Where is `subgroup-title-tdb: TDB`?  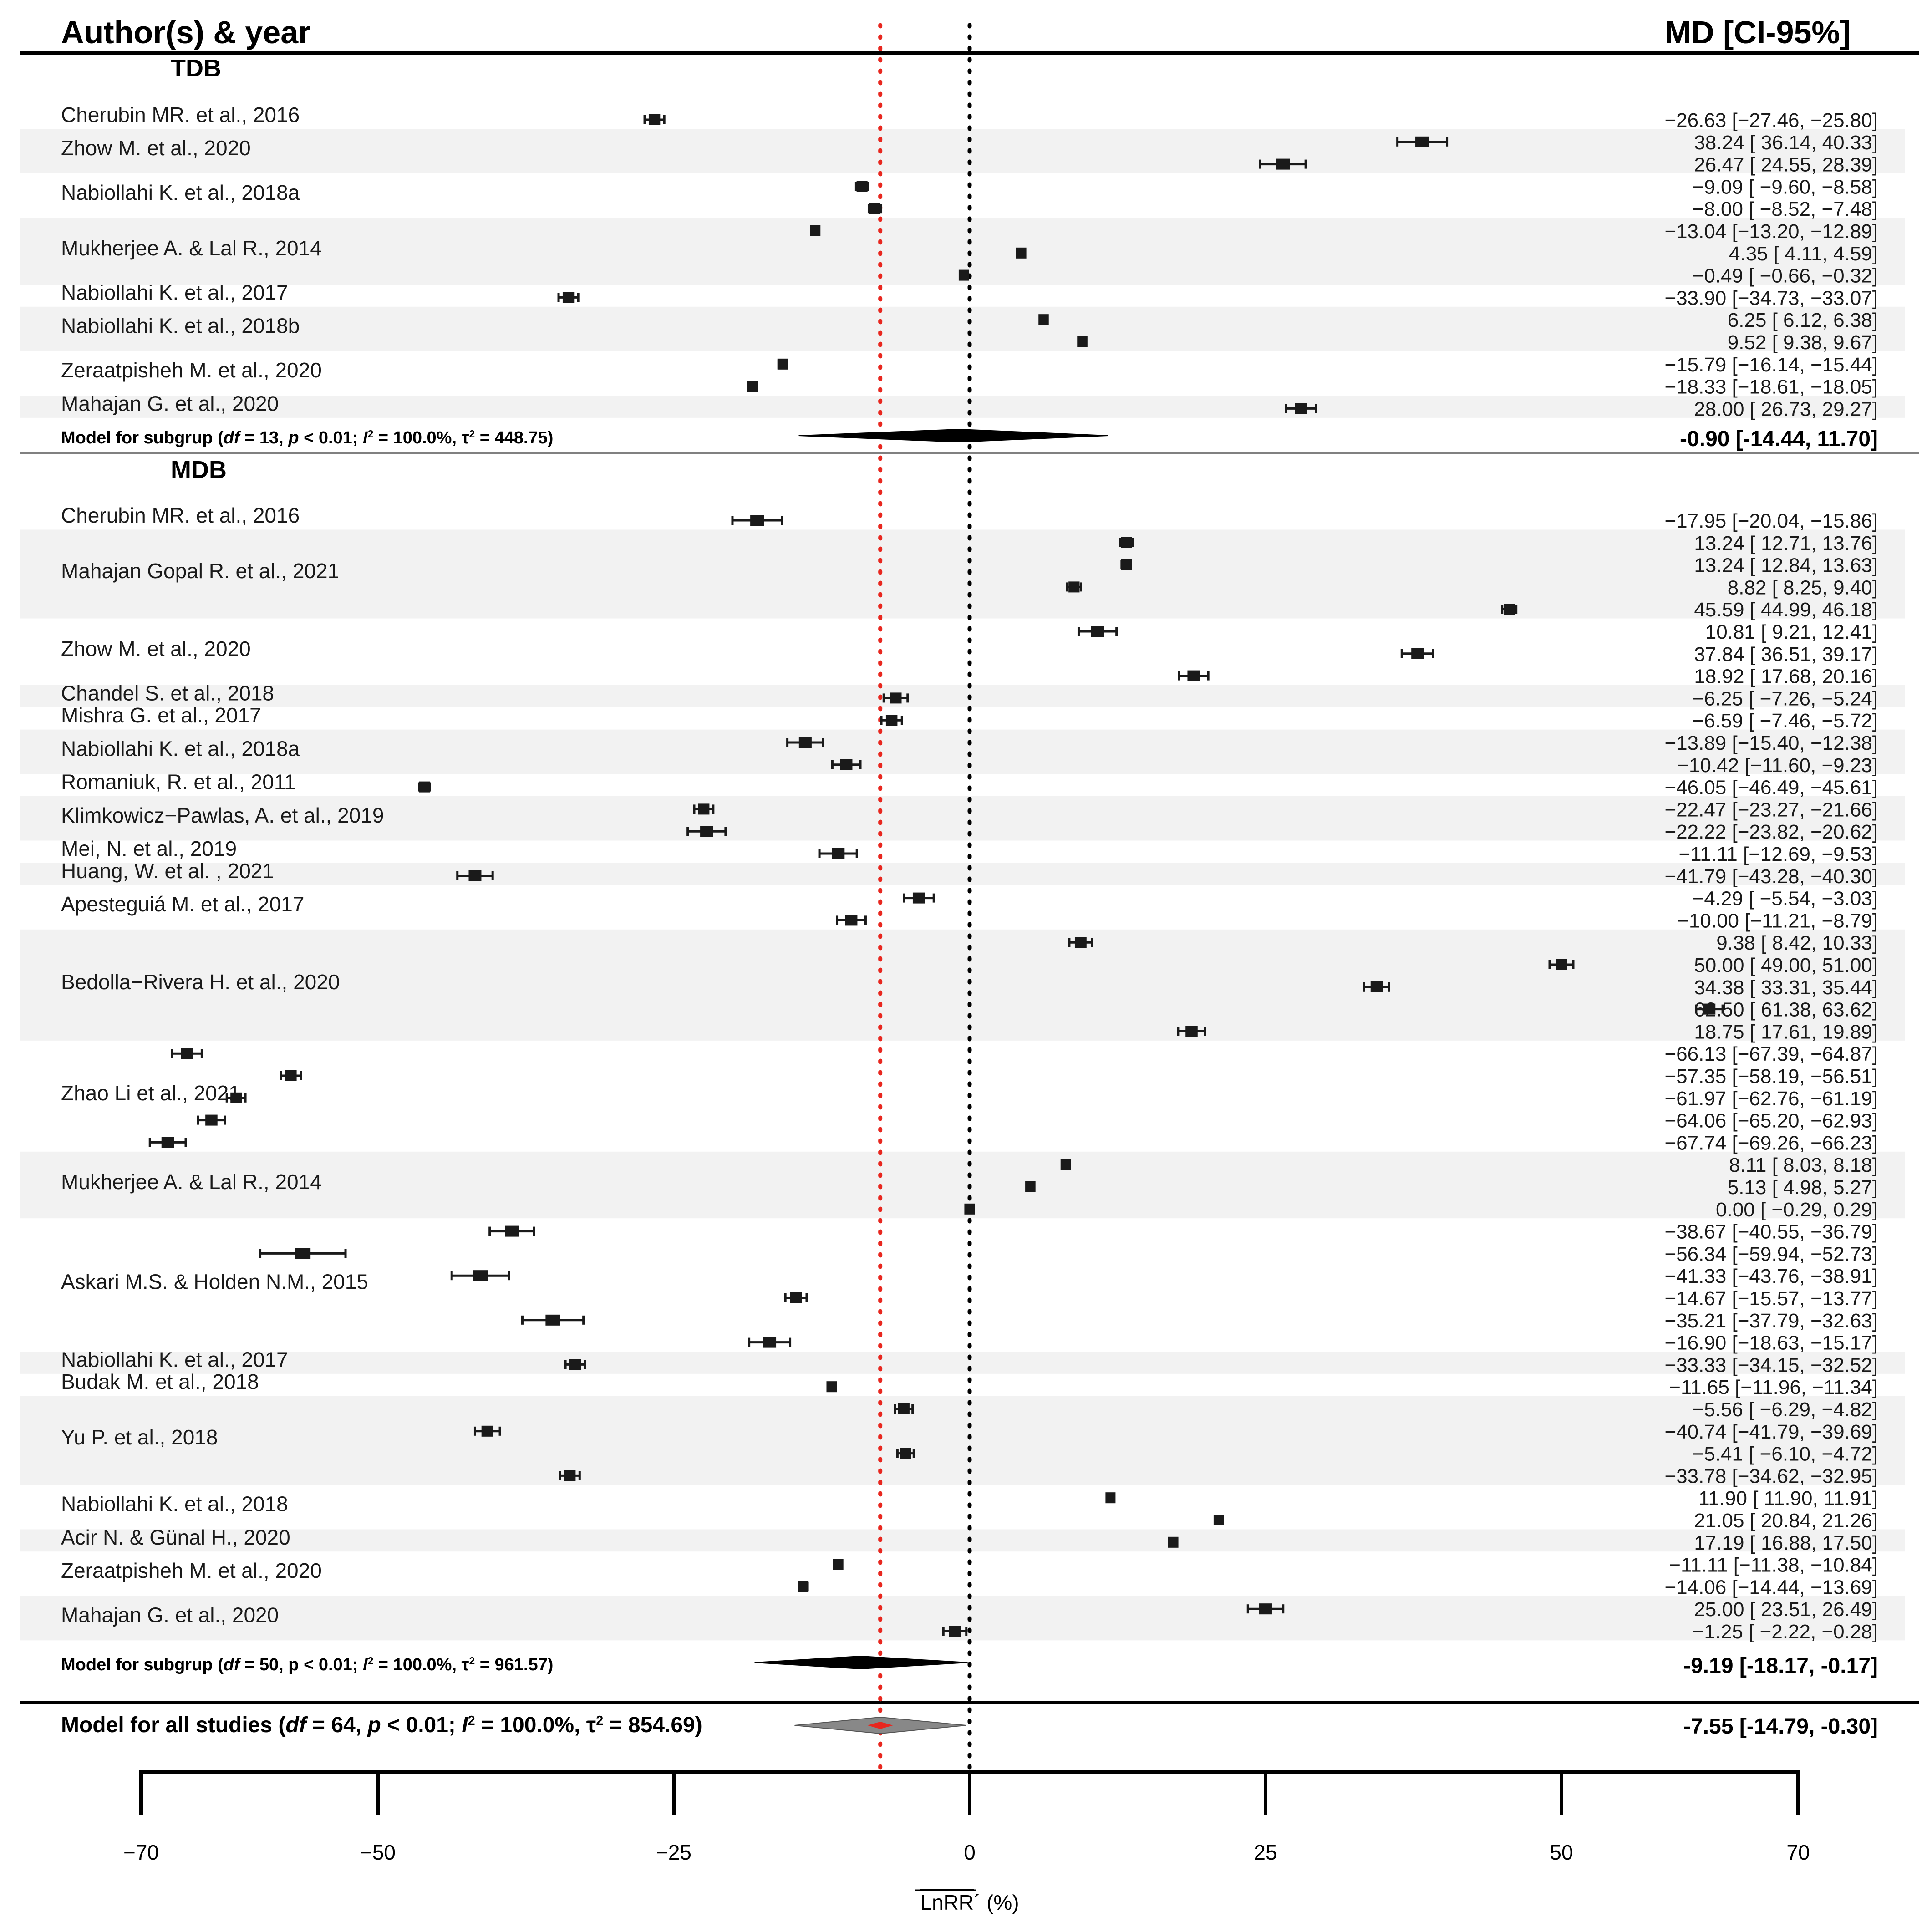
subgroup-title-tdb: TDB is located at coordinates (196, 68).